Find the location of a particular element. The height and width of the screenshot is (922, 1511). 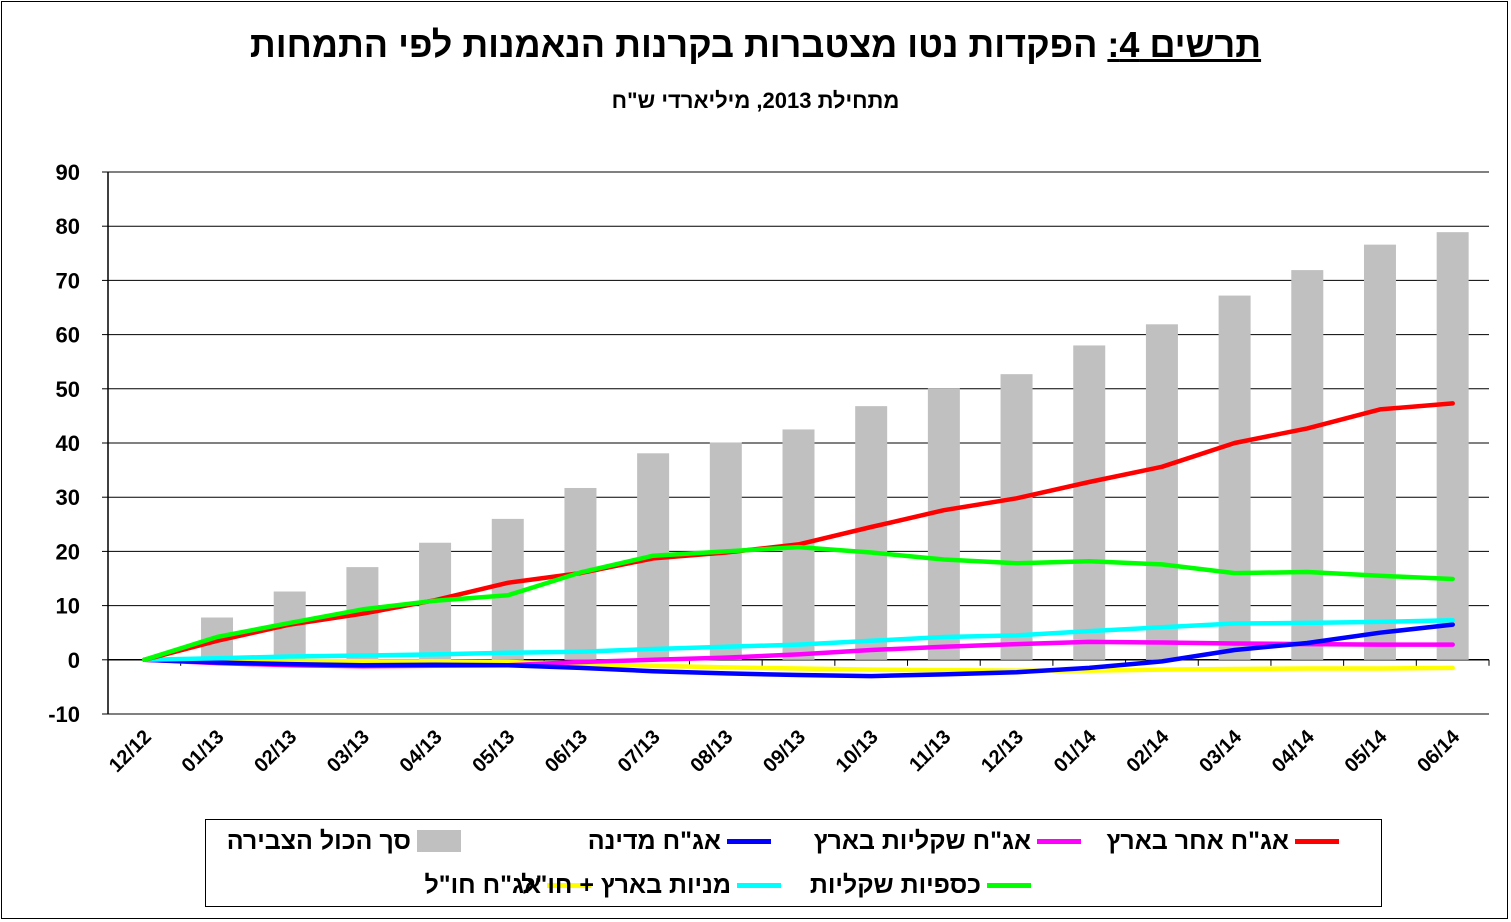

y-tick-label: 80 is located at coordinates (68, 226).